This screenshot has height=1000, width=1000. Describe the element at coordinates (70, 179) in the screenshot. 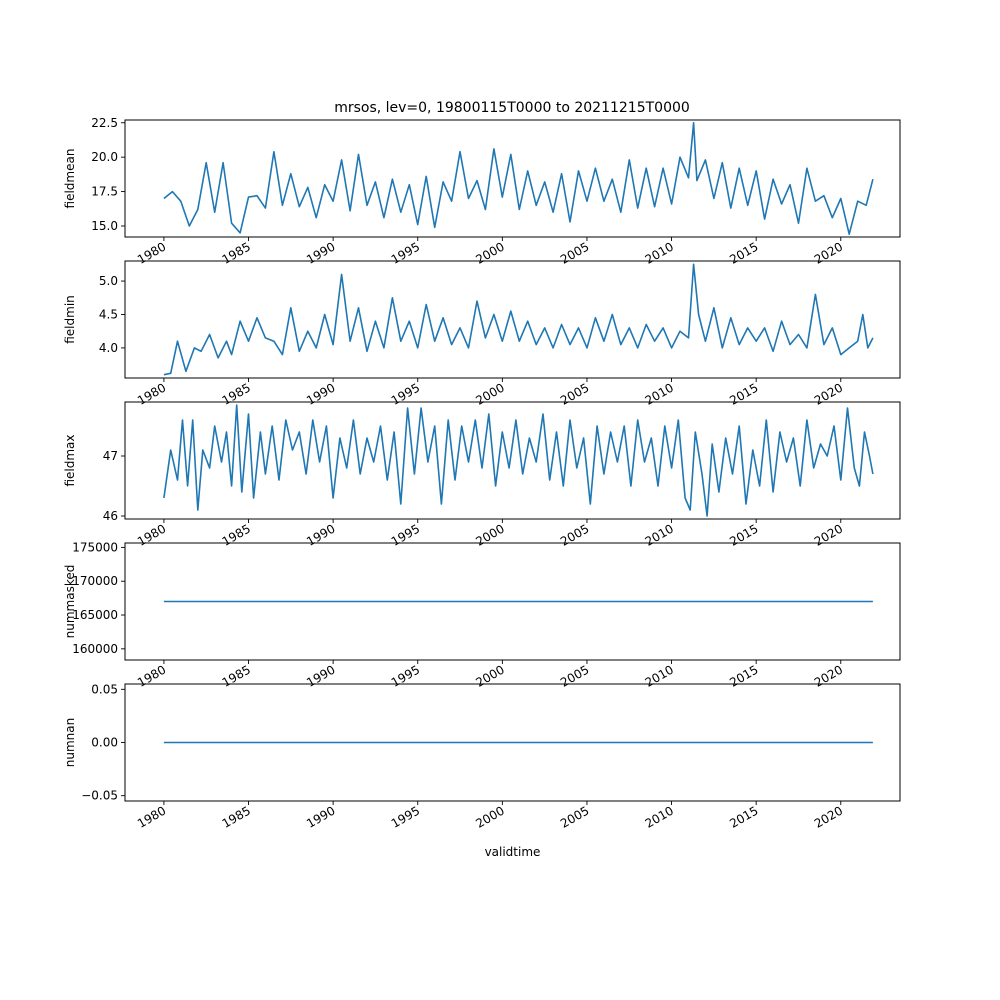

I see `y-axis-label-fieldmean: fieldmean` at that location.